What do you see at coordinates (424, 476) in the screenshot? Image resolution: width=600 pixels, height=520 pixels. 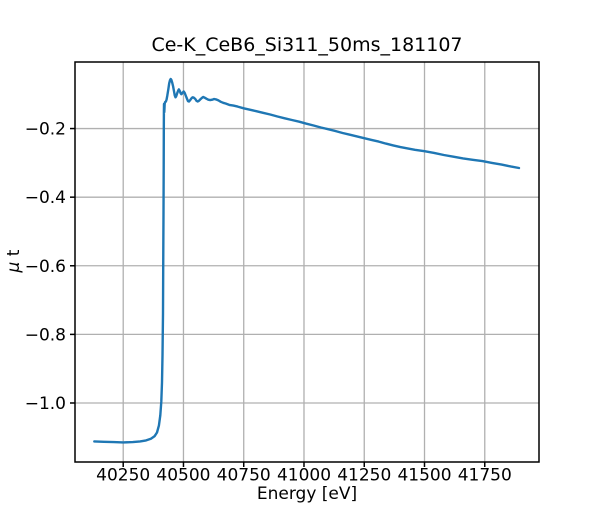 I see `x-tick-label: 41500` at bounding box center [424, 476].